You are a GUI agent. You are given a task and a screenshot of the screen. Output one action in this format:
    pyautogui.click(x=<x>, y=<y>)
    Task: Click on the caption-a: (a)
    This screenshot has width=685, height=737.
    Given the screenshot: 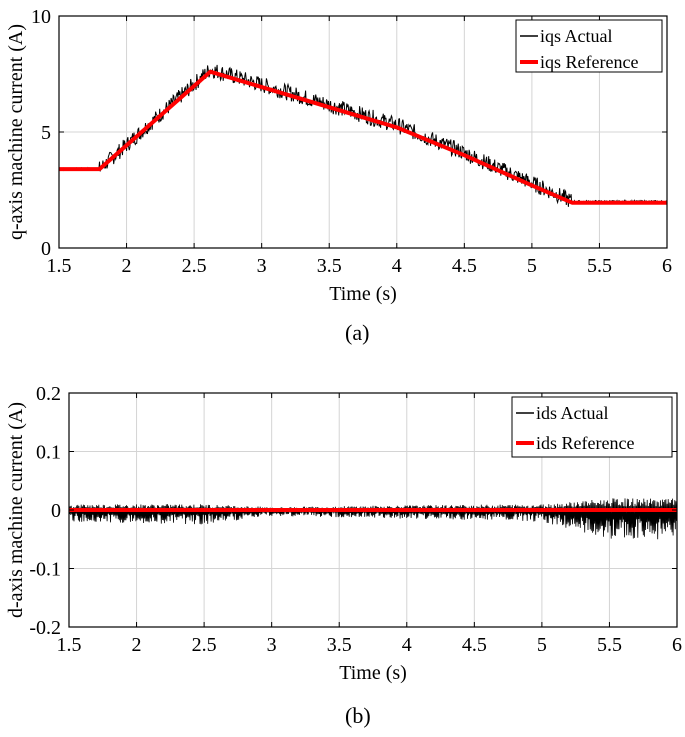 What is the action you would take?
    pyautogui.click(x=357, y=332)
    